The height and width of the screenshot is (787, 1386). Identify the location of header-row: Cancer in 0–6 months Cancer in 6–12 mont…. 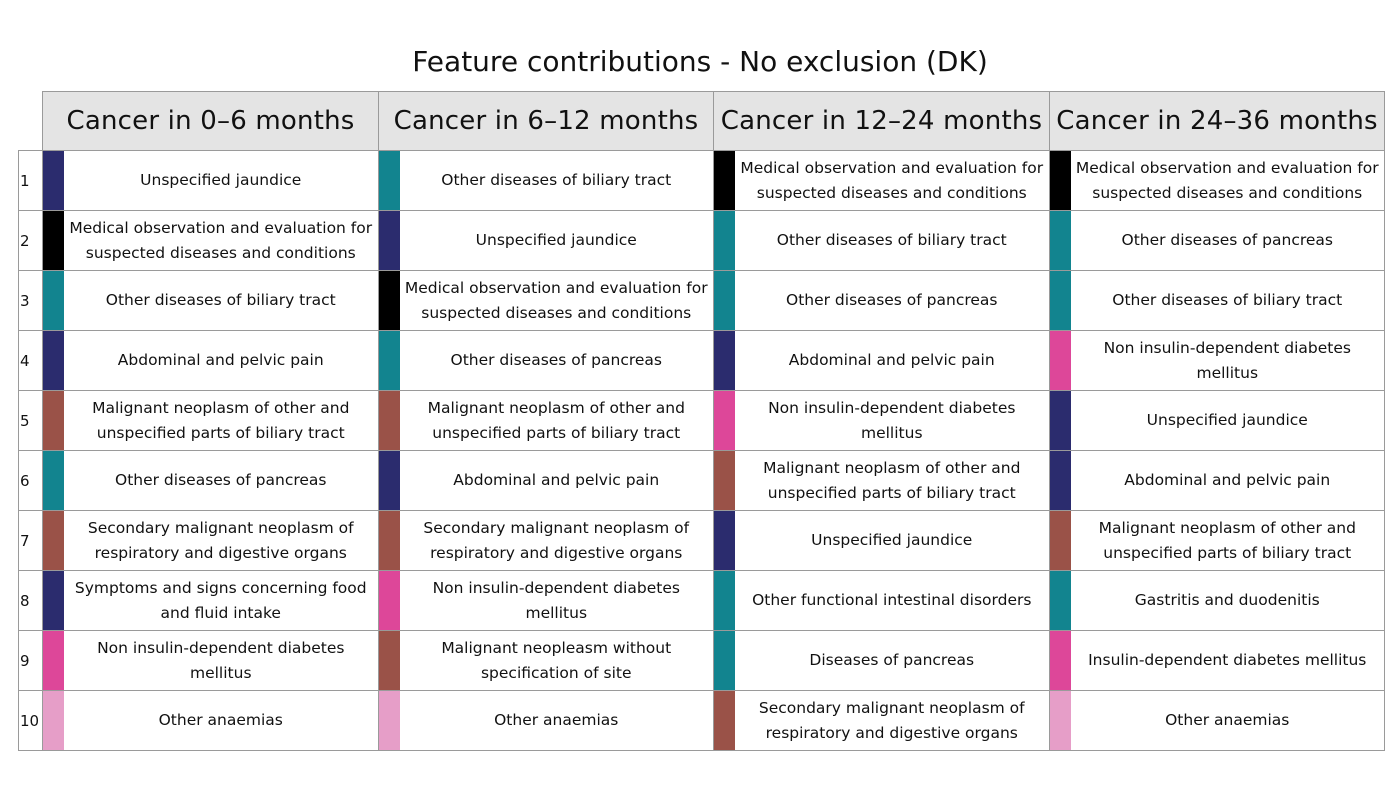
(701, 121).